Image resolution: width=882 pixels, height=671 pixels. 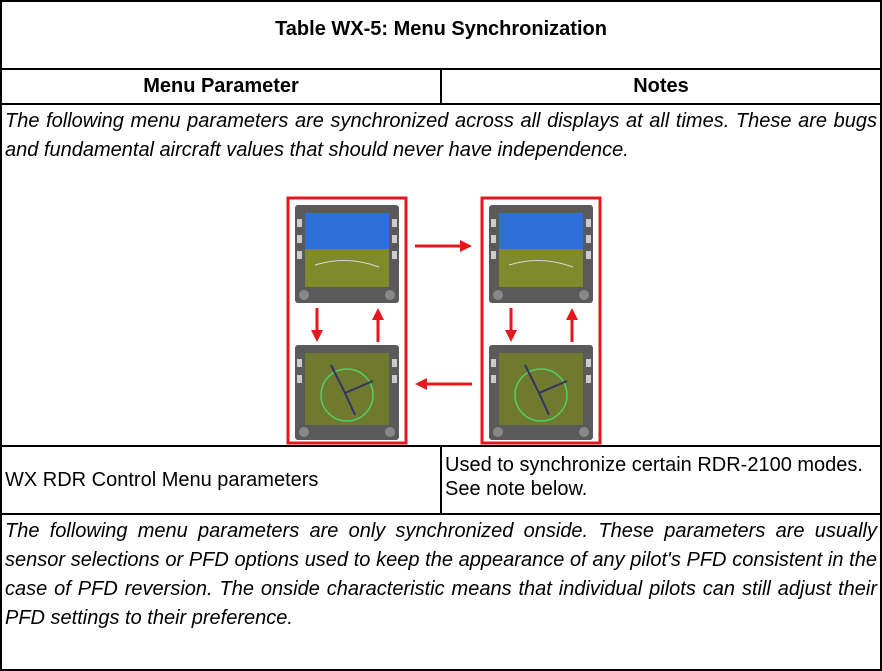 What do you see at coordinates (661, 86) in the screenshot?
I see `column-header: Notes` at bounding box center [661, 86].